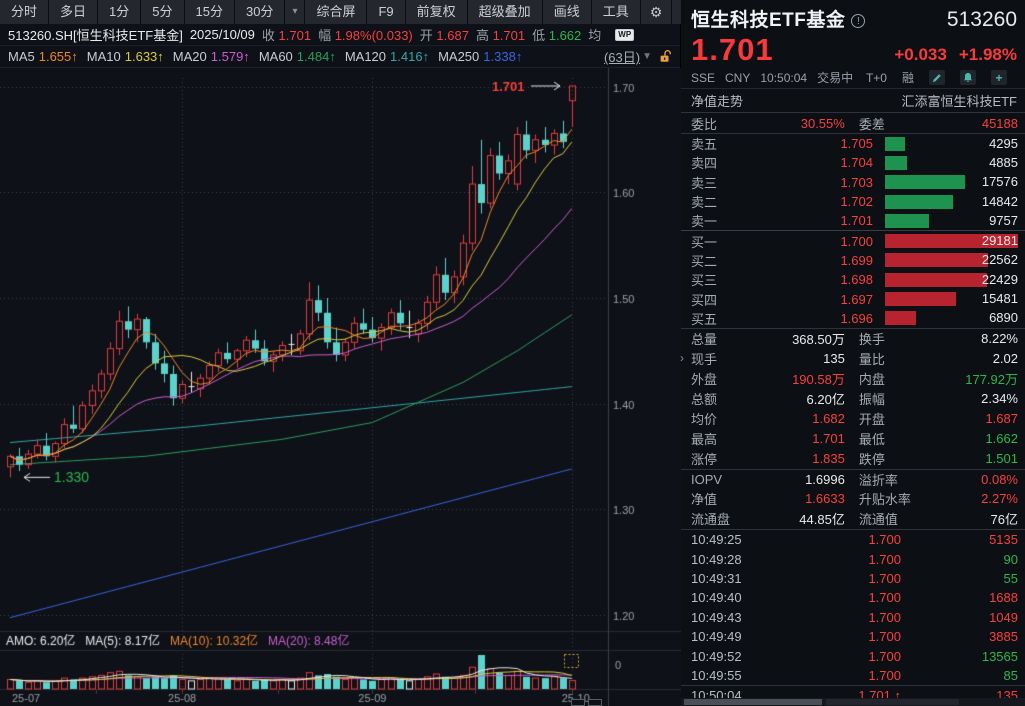  What do you see at coordinates (717, 101) in the screenshot?
I see `nav-tab-nav-trend: 净值走势` at bounding box center [717, 101].